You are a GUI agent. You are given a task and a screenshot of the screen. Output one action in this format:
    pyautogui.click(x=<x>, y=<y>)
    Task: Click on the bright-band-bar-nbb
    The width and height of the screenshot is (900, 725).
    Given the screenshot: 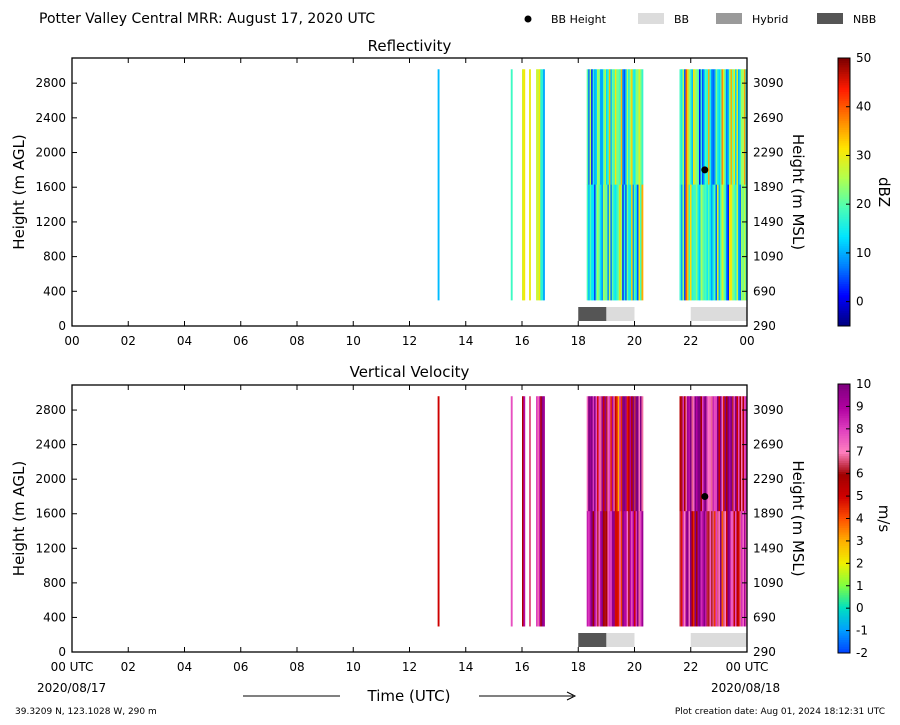 What is the action you would take?
    pyautogui.click(x=592, y=640)
    